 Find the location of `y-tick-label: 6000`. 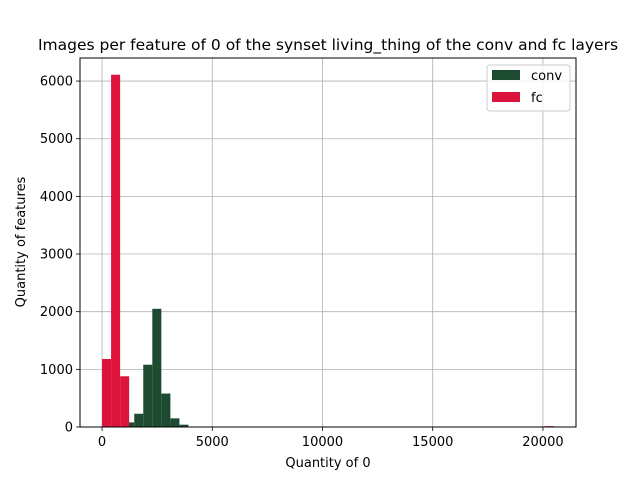

y-tick-label: 6000 is located at coordinates (56, 82).